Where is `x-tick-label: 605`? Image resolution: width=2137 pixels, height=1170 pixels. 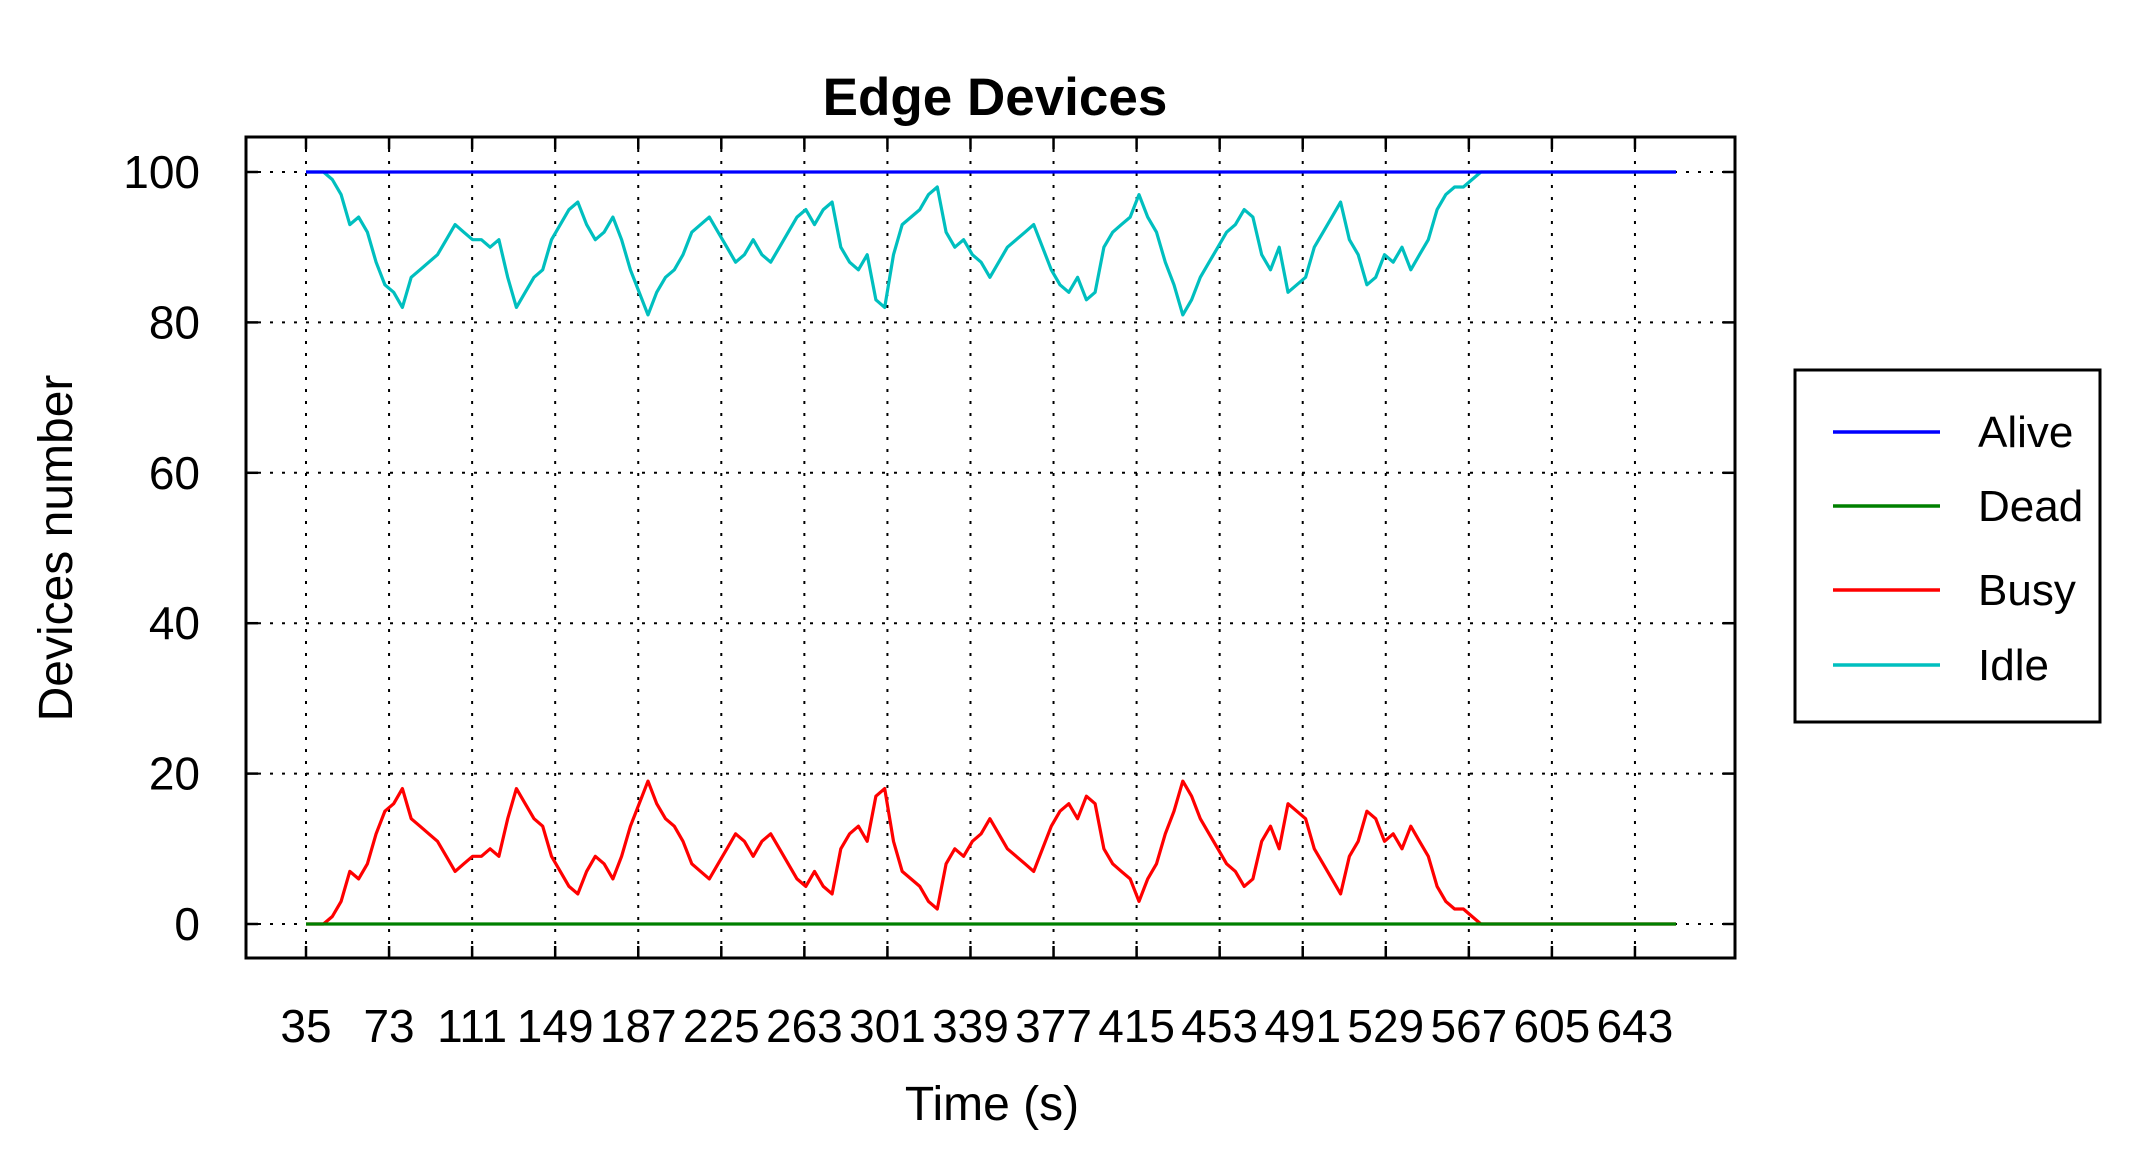
x-tick-label: 605 is located at coordinates (1552, 1026).